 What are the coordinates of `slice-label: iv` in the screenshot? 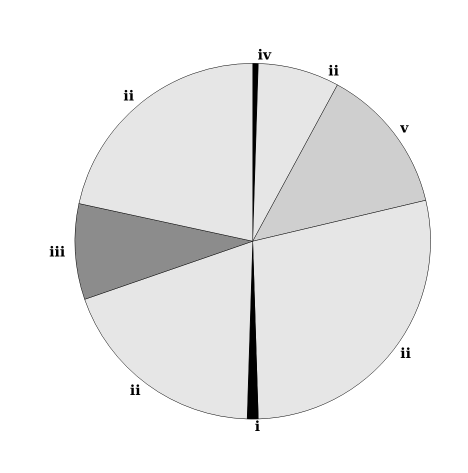 It's located at (265, 55).